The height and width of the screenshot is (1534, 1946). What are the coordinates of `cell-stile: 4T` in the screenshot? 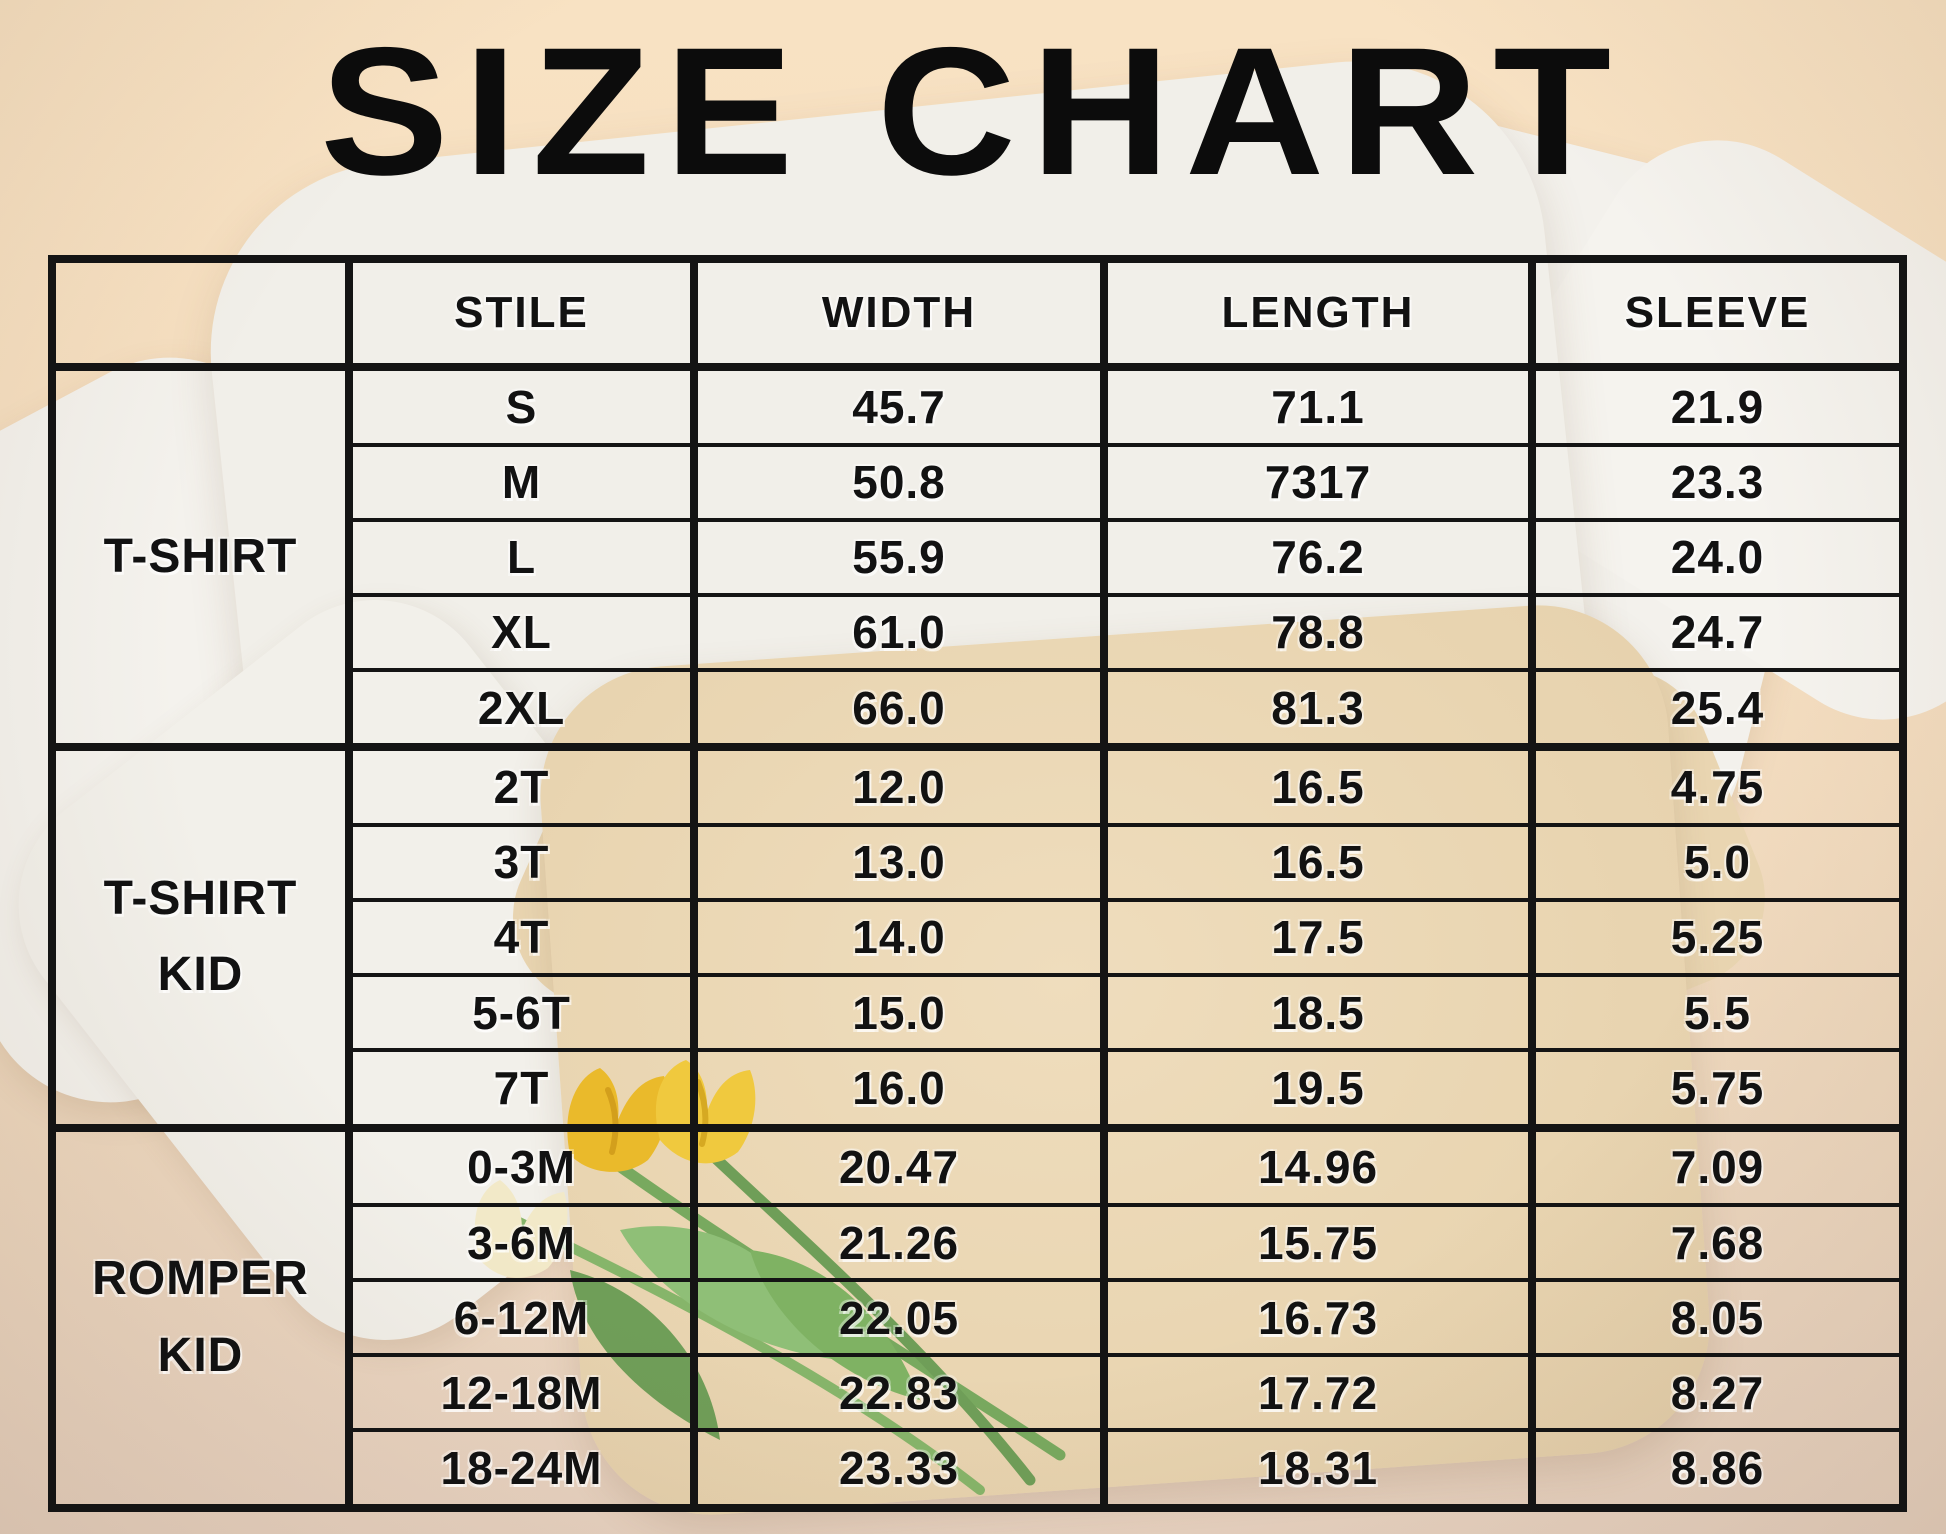 It's located at (521, 937).